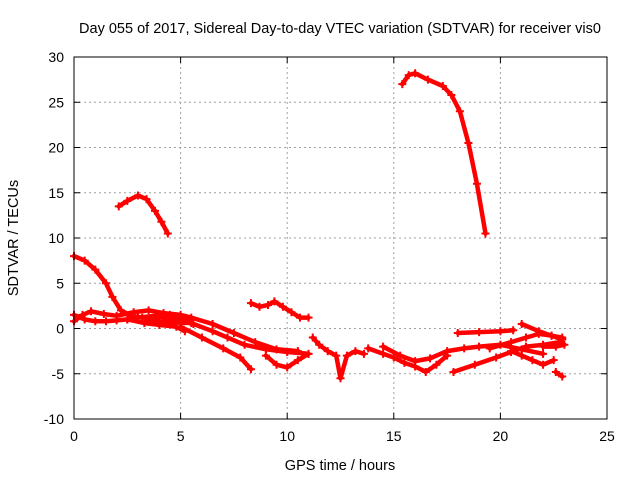 Image resolution: width=640 pixels, height=480 pixels. What do you see at coordinates (607, 436) in the screenshot?
I see `x-tick-label: 25` at bounding box center [607, 436].